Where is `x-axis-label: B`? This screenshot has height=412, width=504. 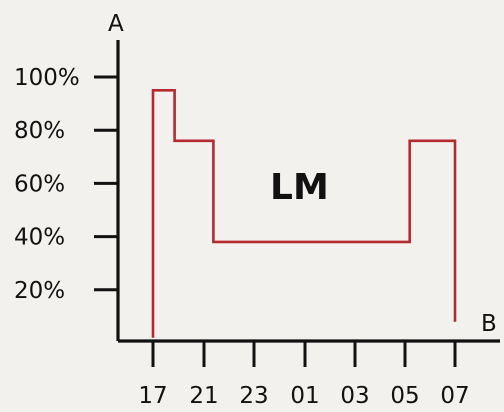
x-axis-label: B is located at coordinates (489, 324).